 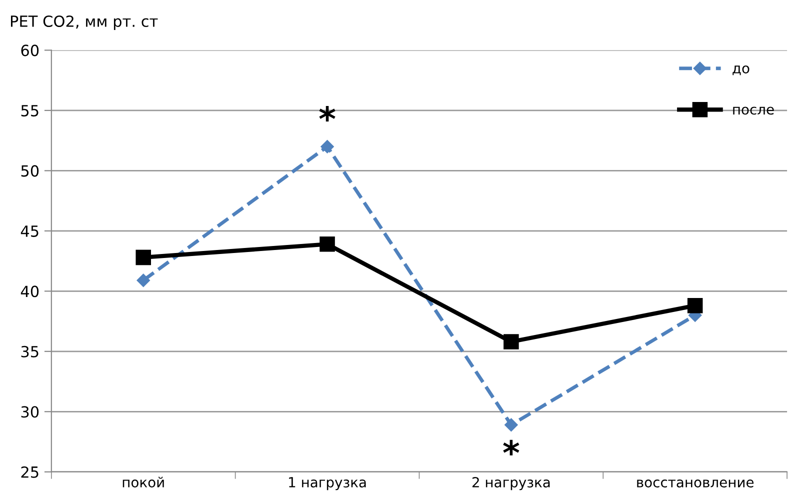 What do you see at coordinates (30, 412) in the screenshot?
I see `y-tick-label: 30` at bounding box center [30, 412].